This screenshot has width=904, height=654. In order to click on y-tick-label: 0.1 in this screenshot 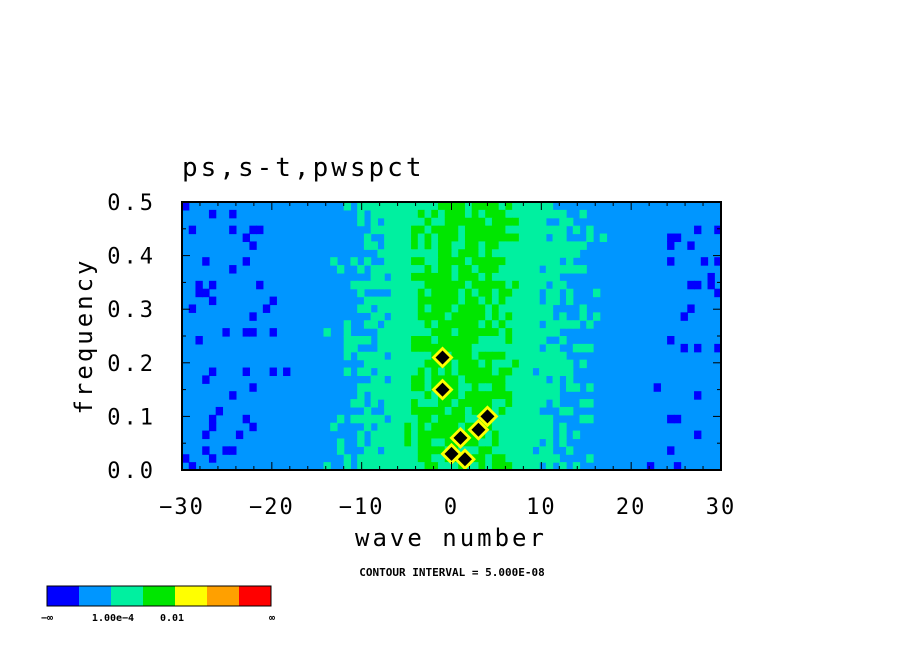, I will do `click(131, 417)`.